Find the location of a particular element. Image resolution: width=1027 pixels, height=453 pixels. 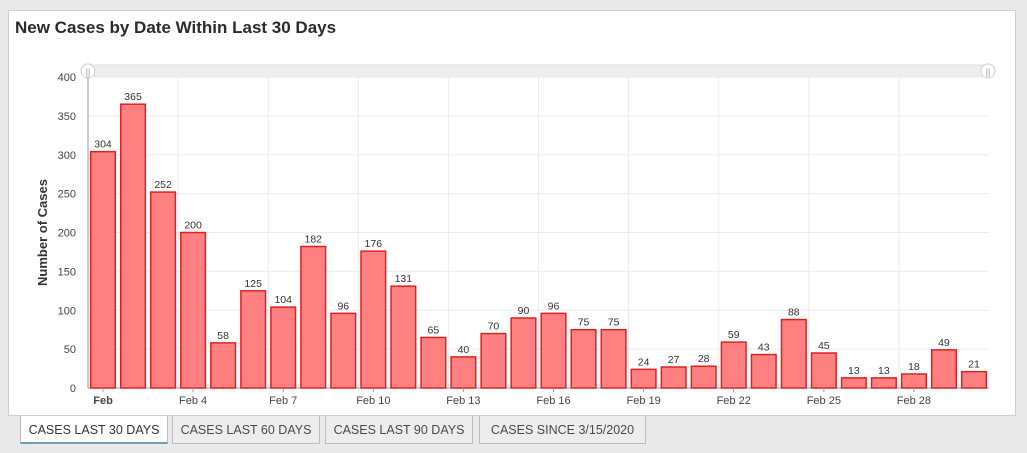

bar-value-label: 252 is located at coordinates (163, 185).